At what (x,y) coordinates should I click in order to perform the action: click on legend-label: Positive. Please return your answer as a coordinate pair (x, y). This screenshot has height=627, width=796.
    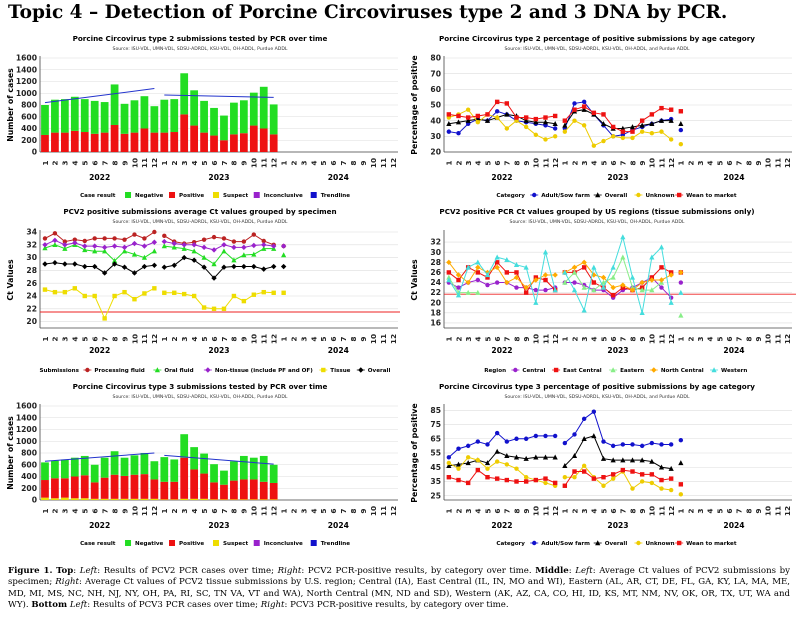
    Looking at the image, I should click on (191, 196).